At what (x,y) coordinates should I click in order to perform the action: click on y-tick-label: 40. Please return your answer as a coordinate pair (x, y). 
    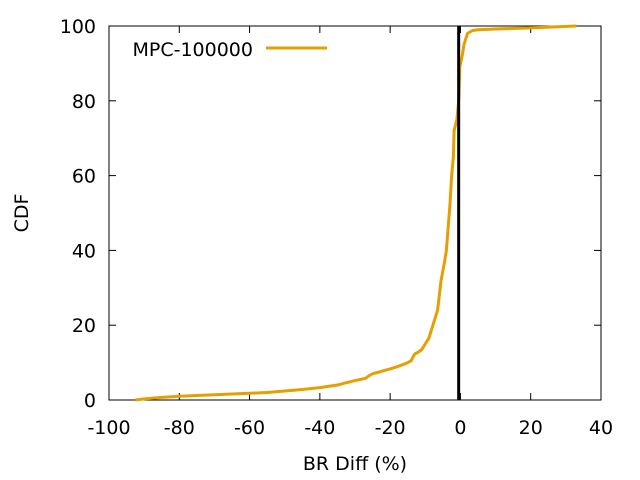
    Looking at the image, I should click on (84, 251).